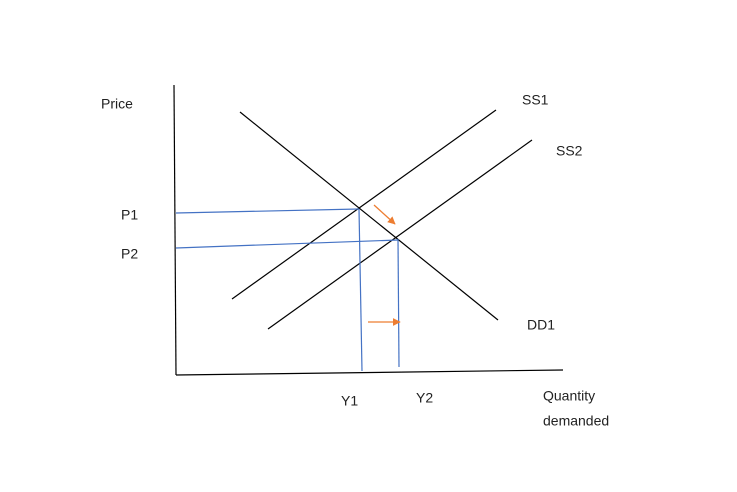 Image resolution: width=737 pixels, height=492 pixels. Describe the element at coordinates (569, 396) in the screenshot. I see `x-axis-label: Quantity` at that location.